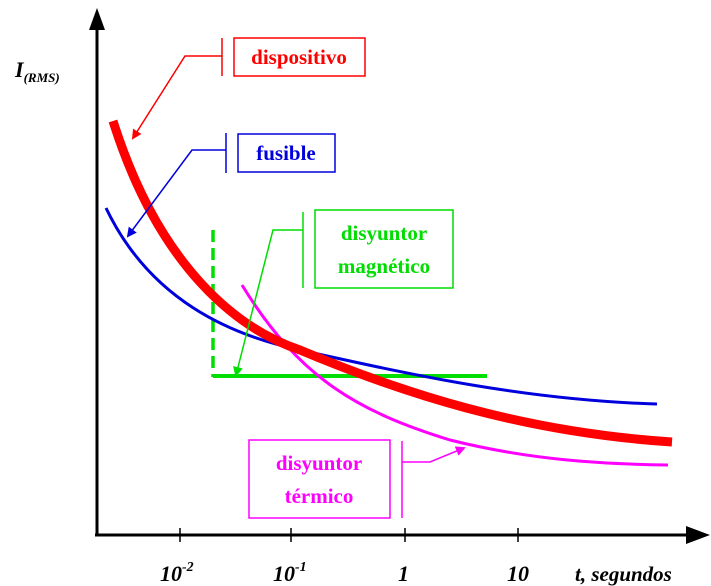 The width and height of the screenshot is (711, 586). I want to click on x-tick-label-4: 10, so click(518, 573).